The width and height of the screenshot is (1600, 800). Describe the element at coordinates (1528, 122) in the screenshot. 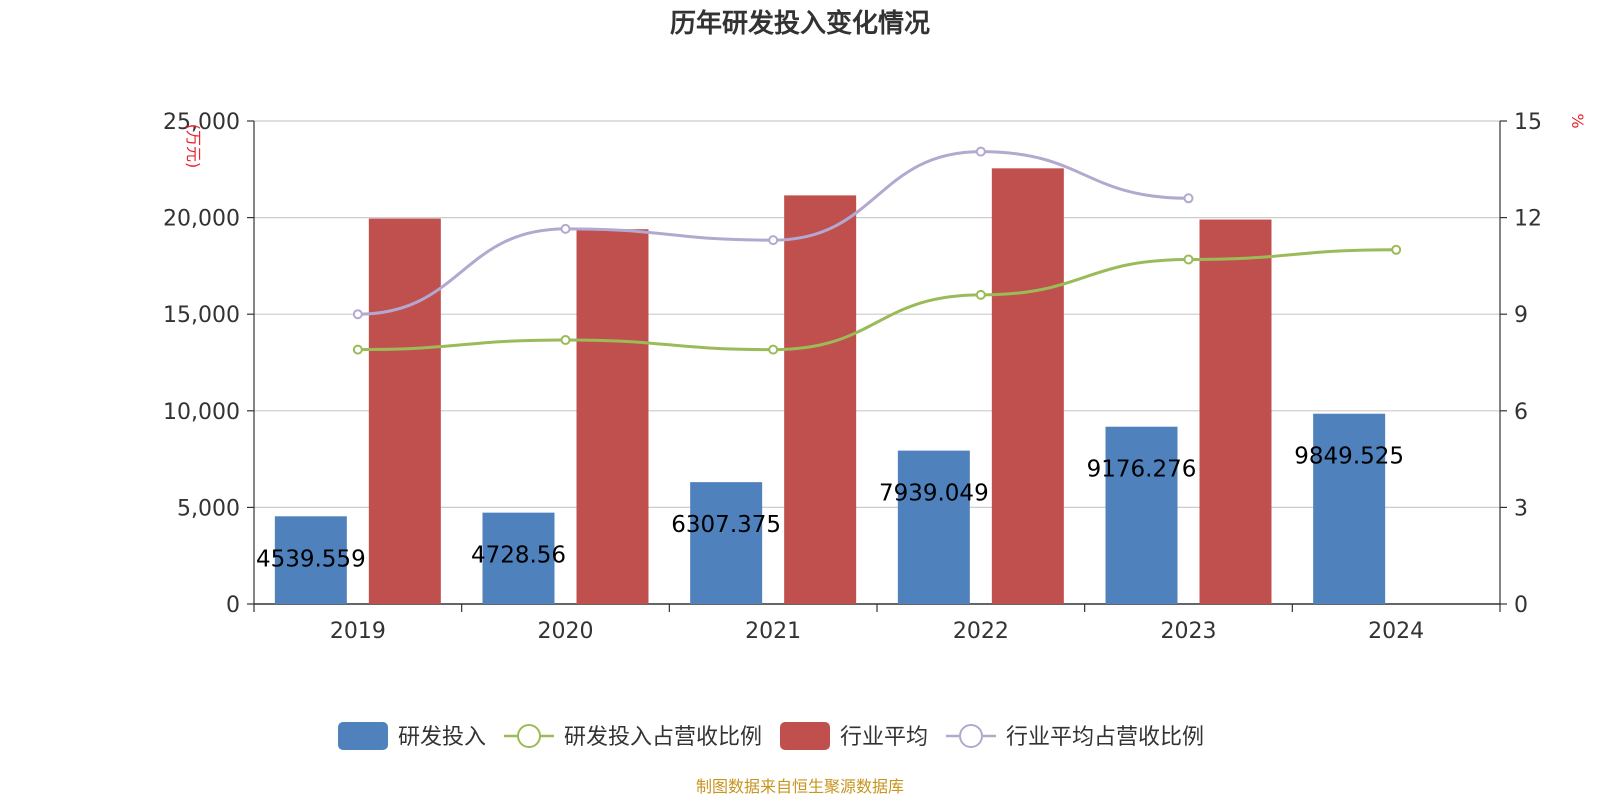

I see `right-tick-label: 15` at that location.